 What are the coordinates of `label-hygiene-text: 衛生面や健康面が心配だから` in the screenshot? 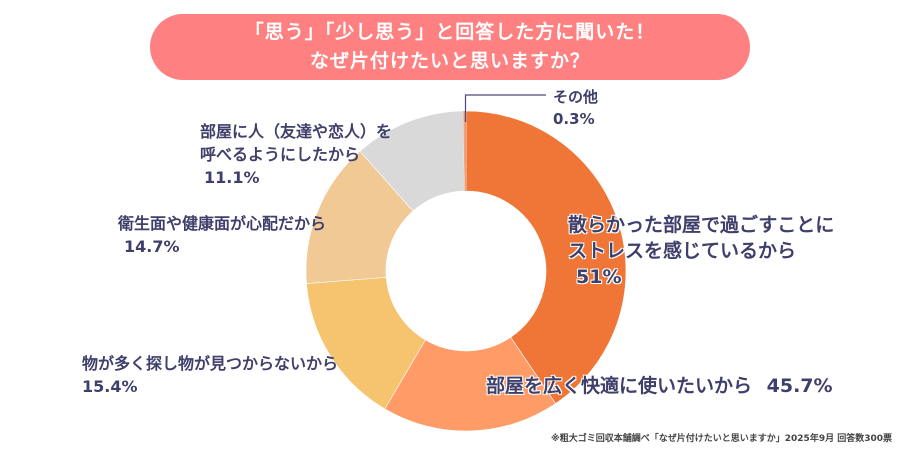 It's located at (222, 223).